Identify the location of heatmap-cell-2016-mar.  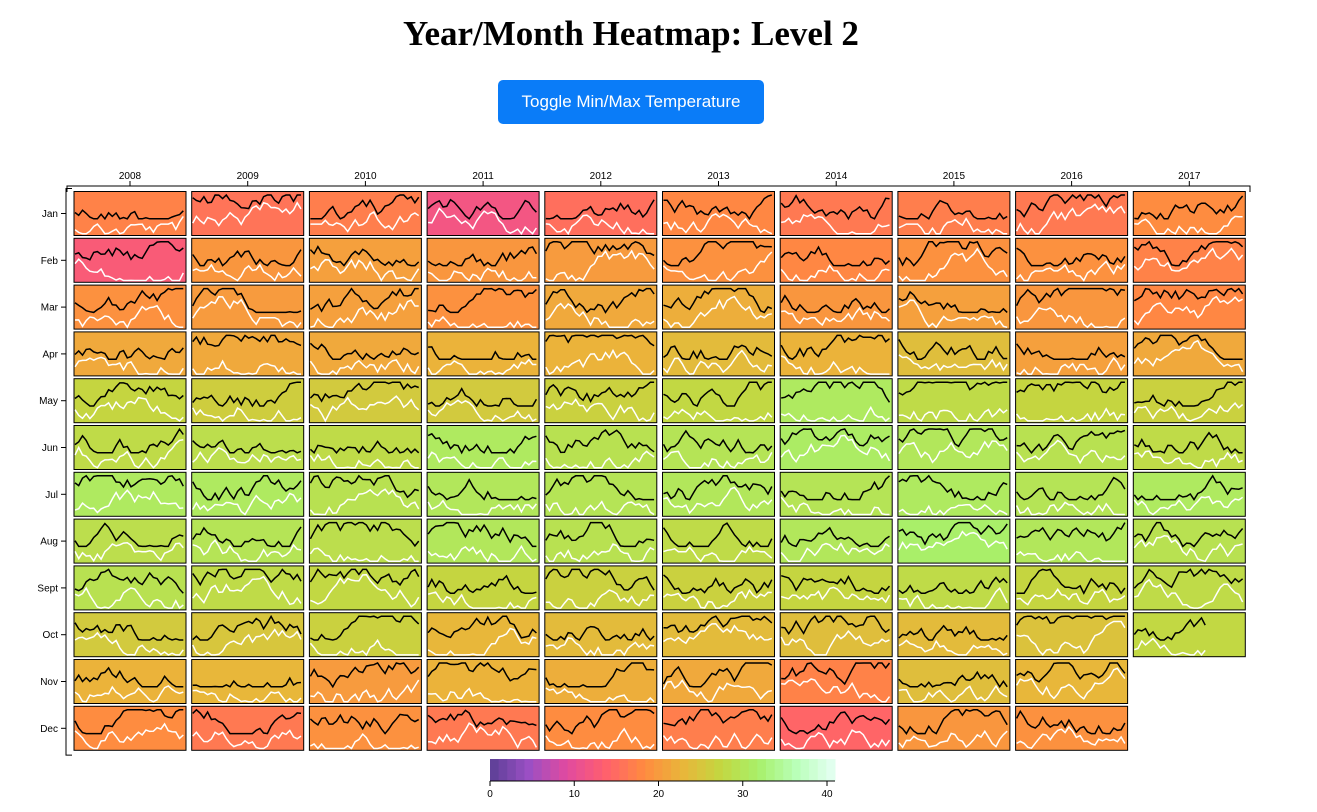
(1072, 307).